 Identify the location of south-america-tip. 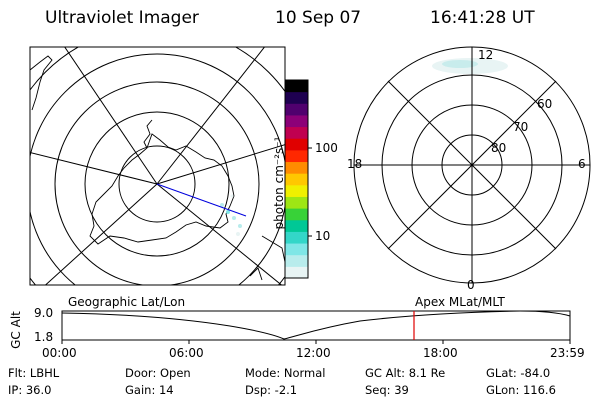
(41, 83).